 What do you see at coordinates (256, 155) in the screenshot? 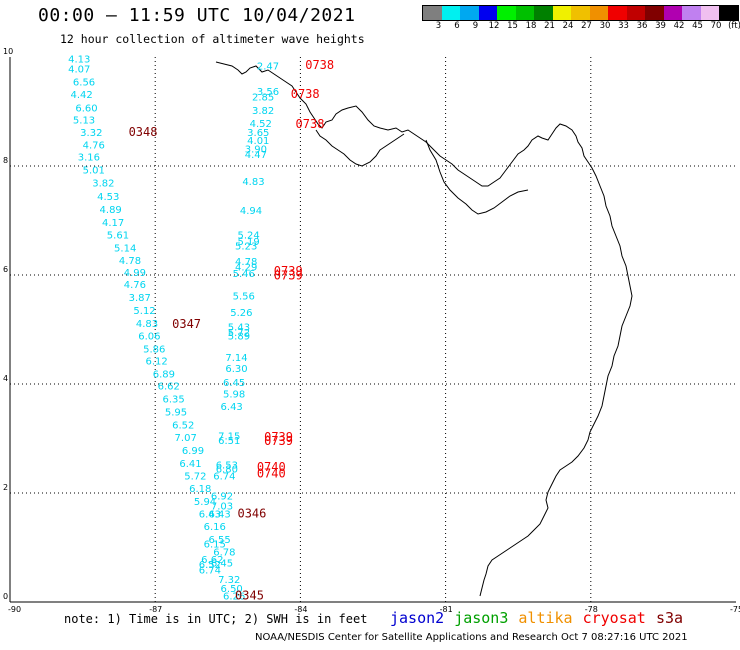
I see `wave-height-label: 4.47` at bounding box center [256, 155].